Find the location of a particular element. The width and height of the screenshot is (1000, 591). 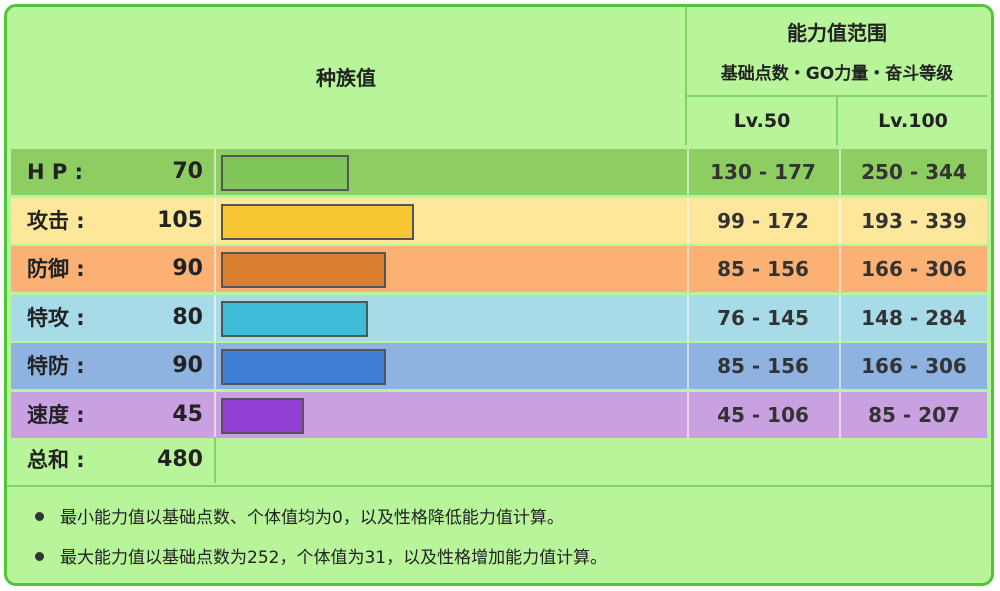

base-stats-title: 种族值 is located at coordinates (346, 77).